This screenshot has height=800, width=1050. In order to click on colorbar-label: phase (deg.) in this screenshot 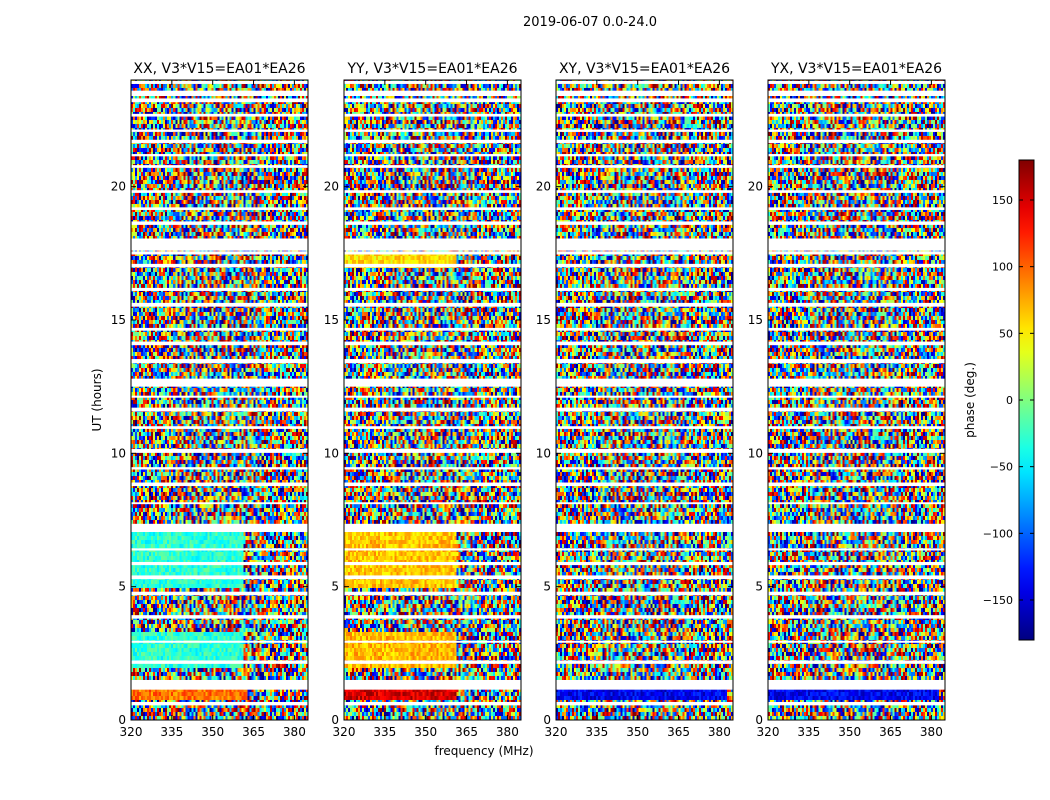, I will do `click(970, 400)`.